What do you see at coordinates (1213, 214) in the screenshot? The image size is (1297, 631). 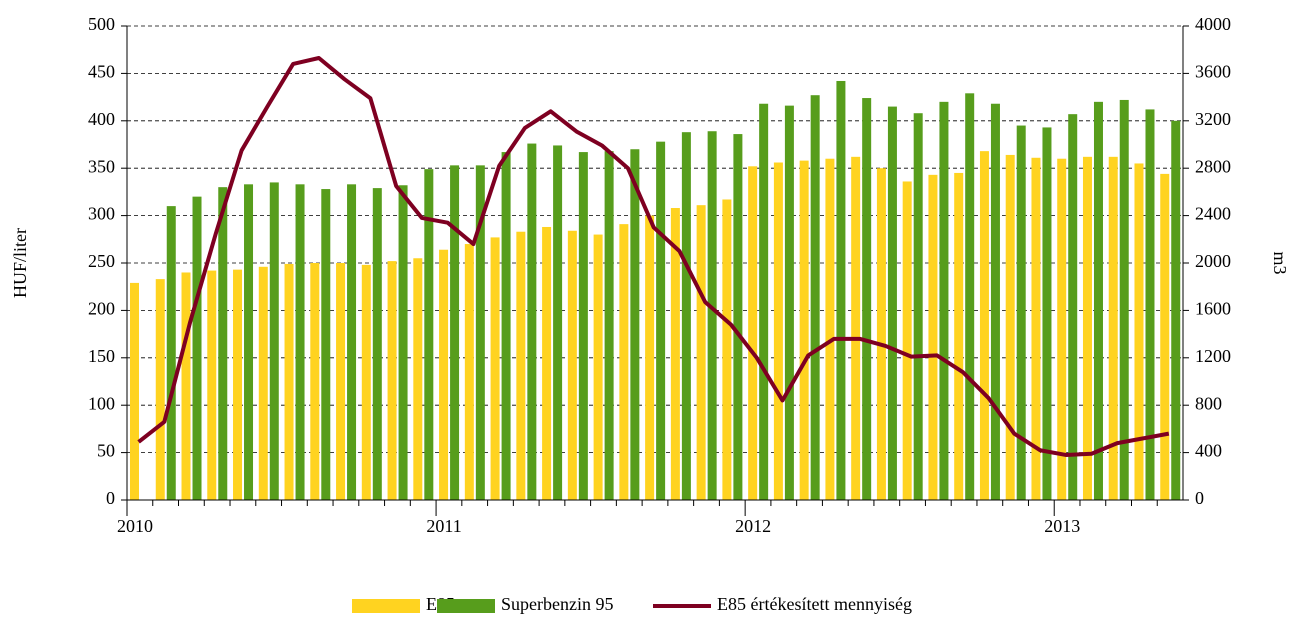 I see `y2-tick-label: 2400` at bounding box center [1213, 214].